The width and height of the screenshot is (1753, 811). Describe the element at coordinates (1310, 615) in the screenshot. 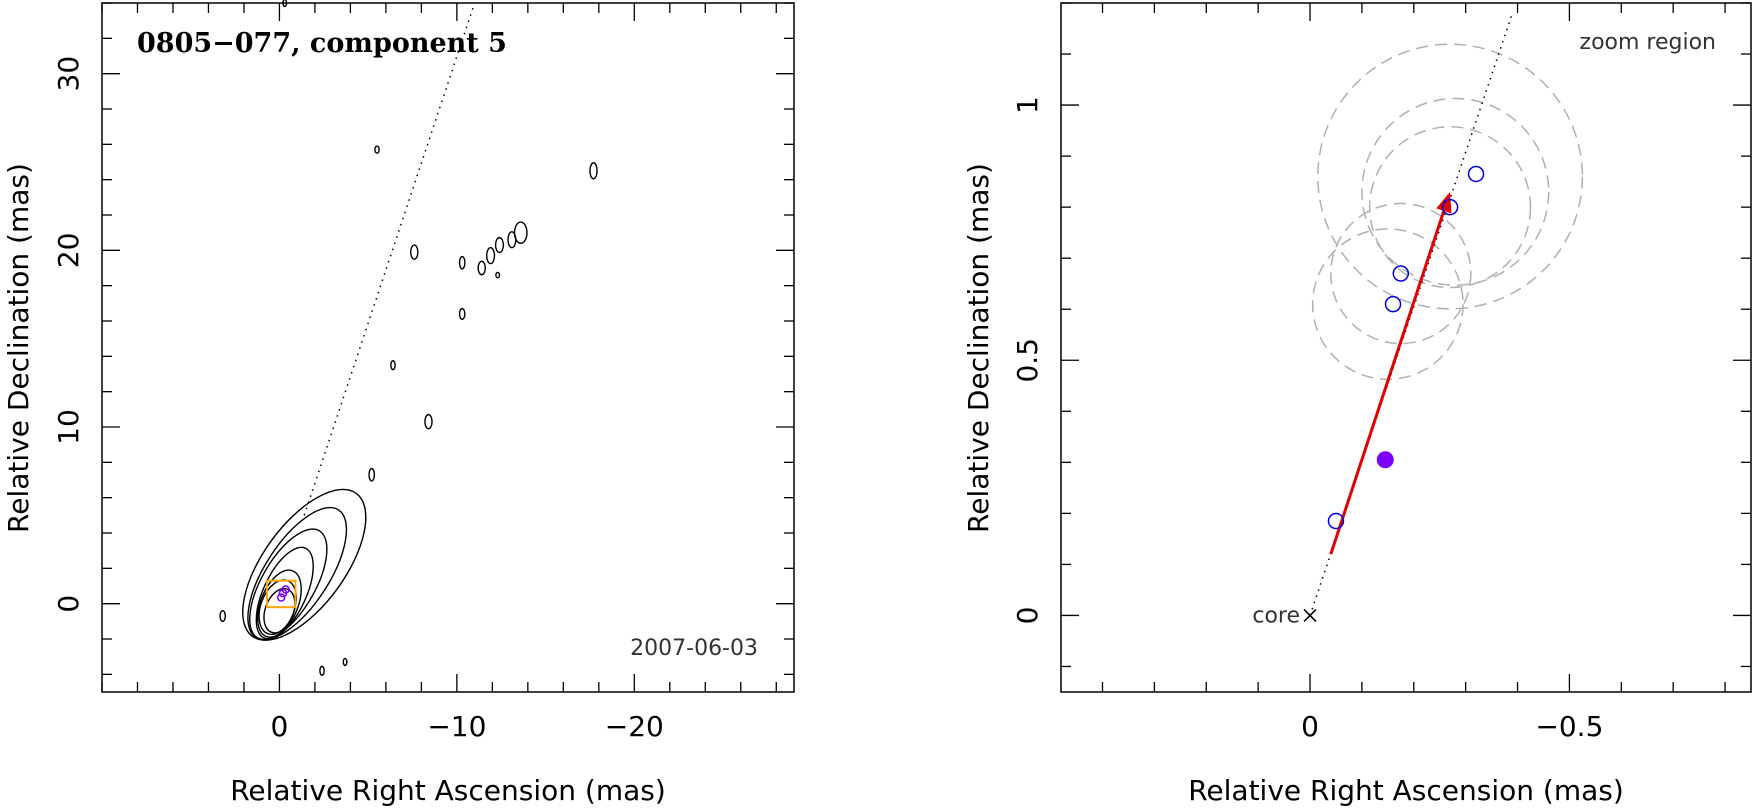

I see `core-marker` at that location.